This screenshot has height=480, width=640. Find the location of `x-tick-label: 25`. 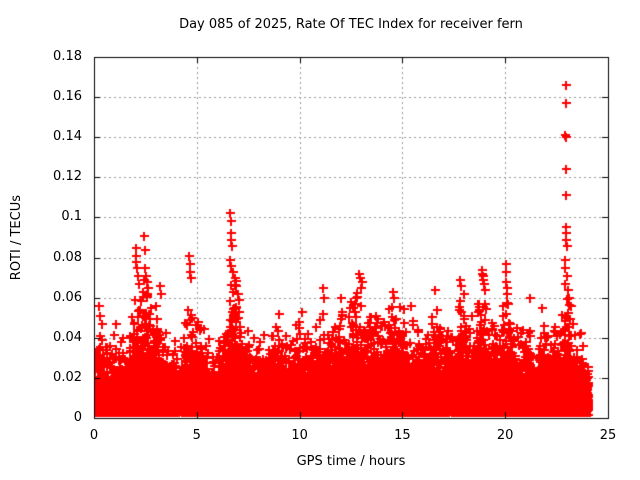

x-tick-label: 25 is located at coordinates (608, 435).